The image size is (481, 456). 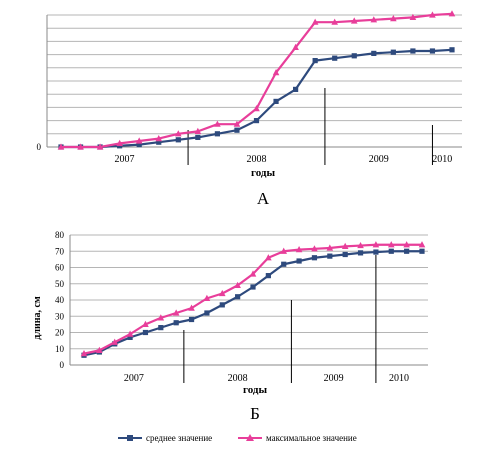 What do you see at coordinates (60, 316) in the screenshot?
I see `panel-b-y-tick-label: 30` at bounding box center [60, 316].